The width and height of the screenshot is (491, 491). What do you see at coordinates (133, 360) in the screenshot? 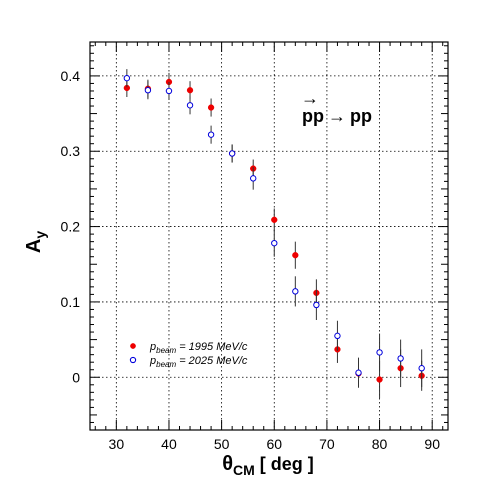
I see `legend-marker-2025` at bounding box center [133, 360].